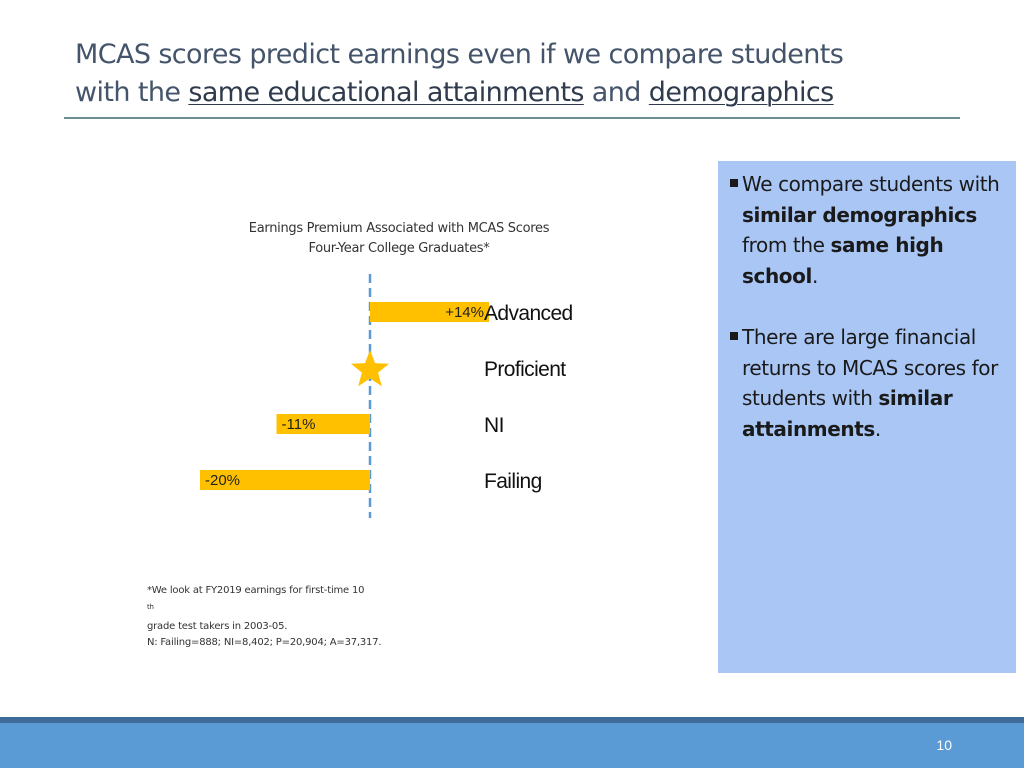 The width and height of the screenshot is (1024, 768). What do you see at coordinates (299, 424) in the screenshot?
I see `data-label-ni: -11%` at bounding box center [299, 424].